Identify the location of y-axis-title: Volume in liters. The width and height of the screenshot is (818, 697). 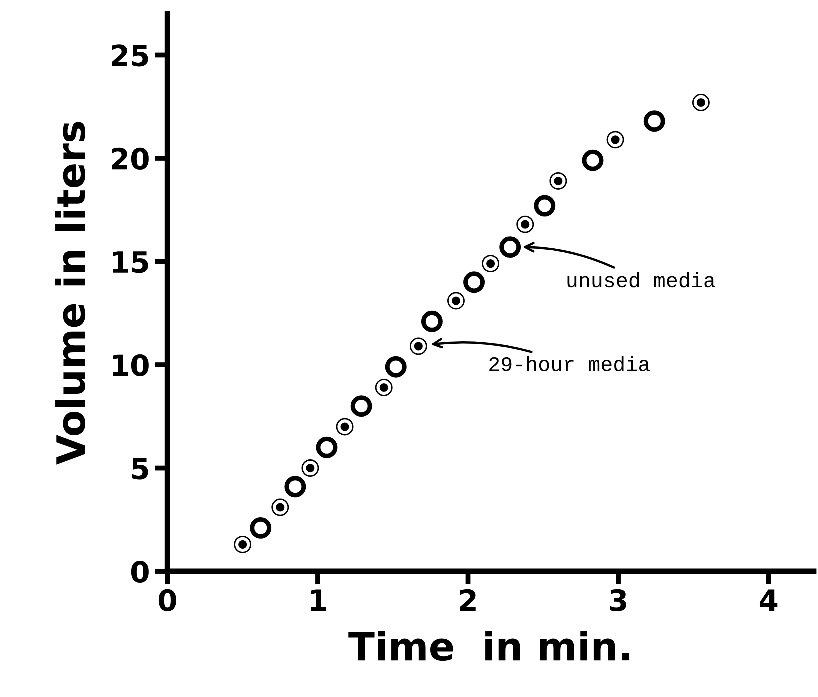
(70, 293).